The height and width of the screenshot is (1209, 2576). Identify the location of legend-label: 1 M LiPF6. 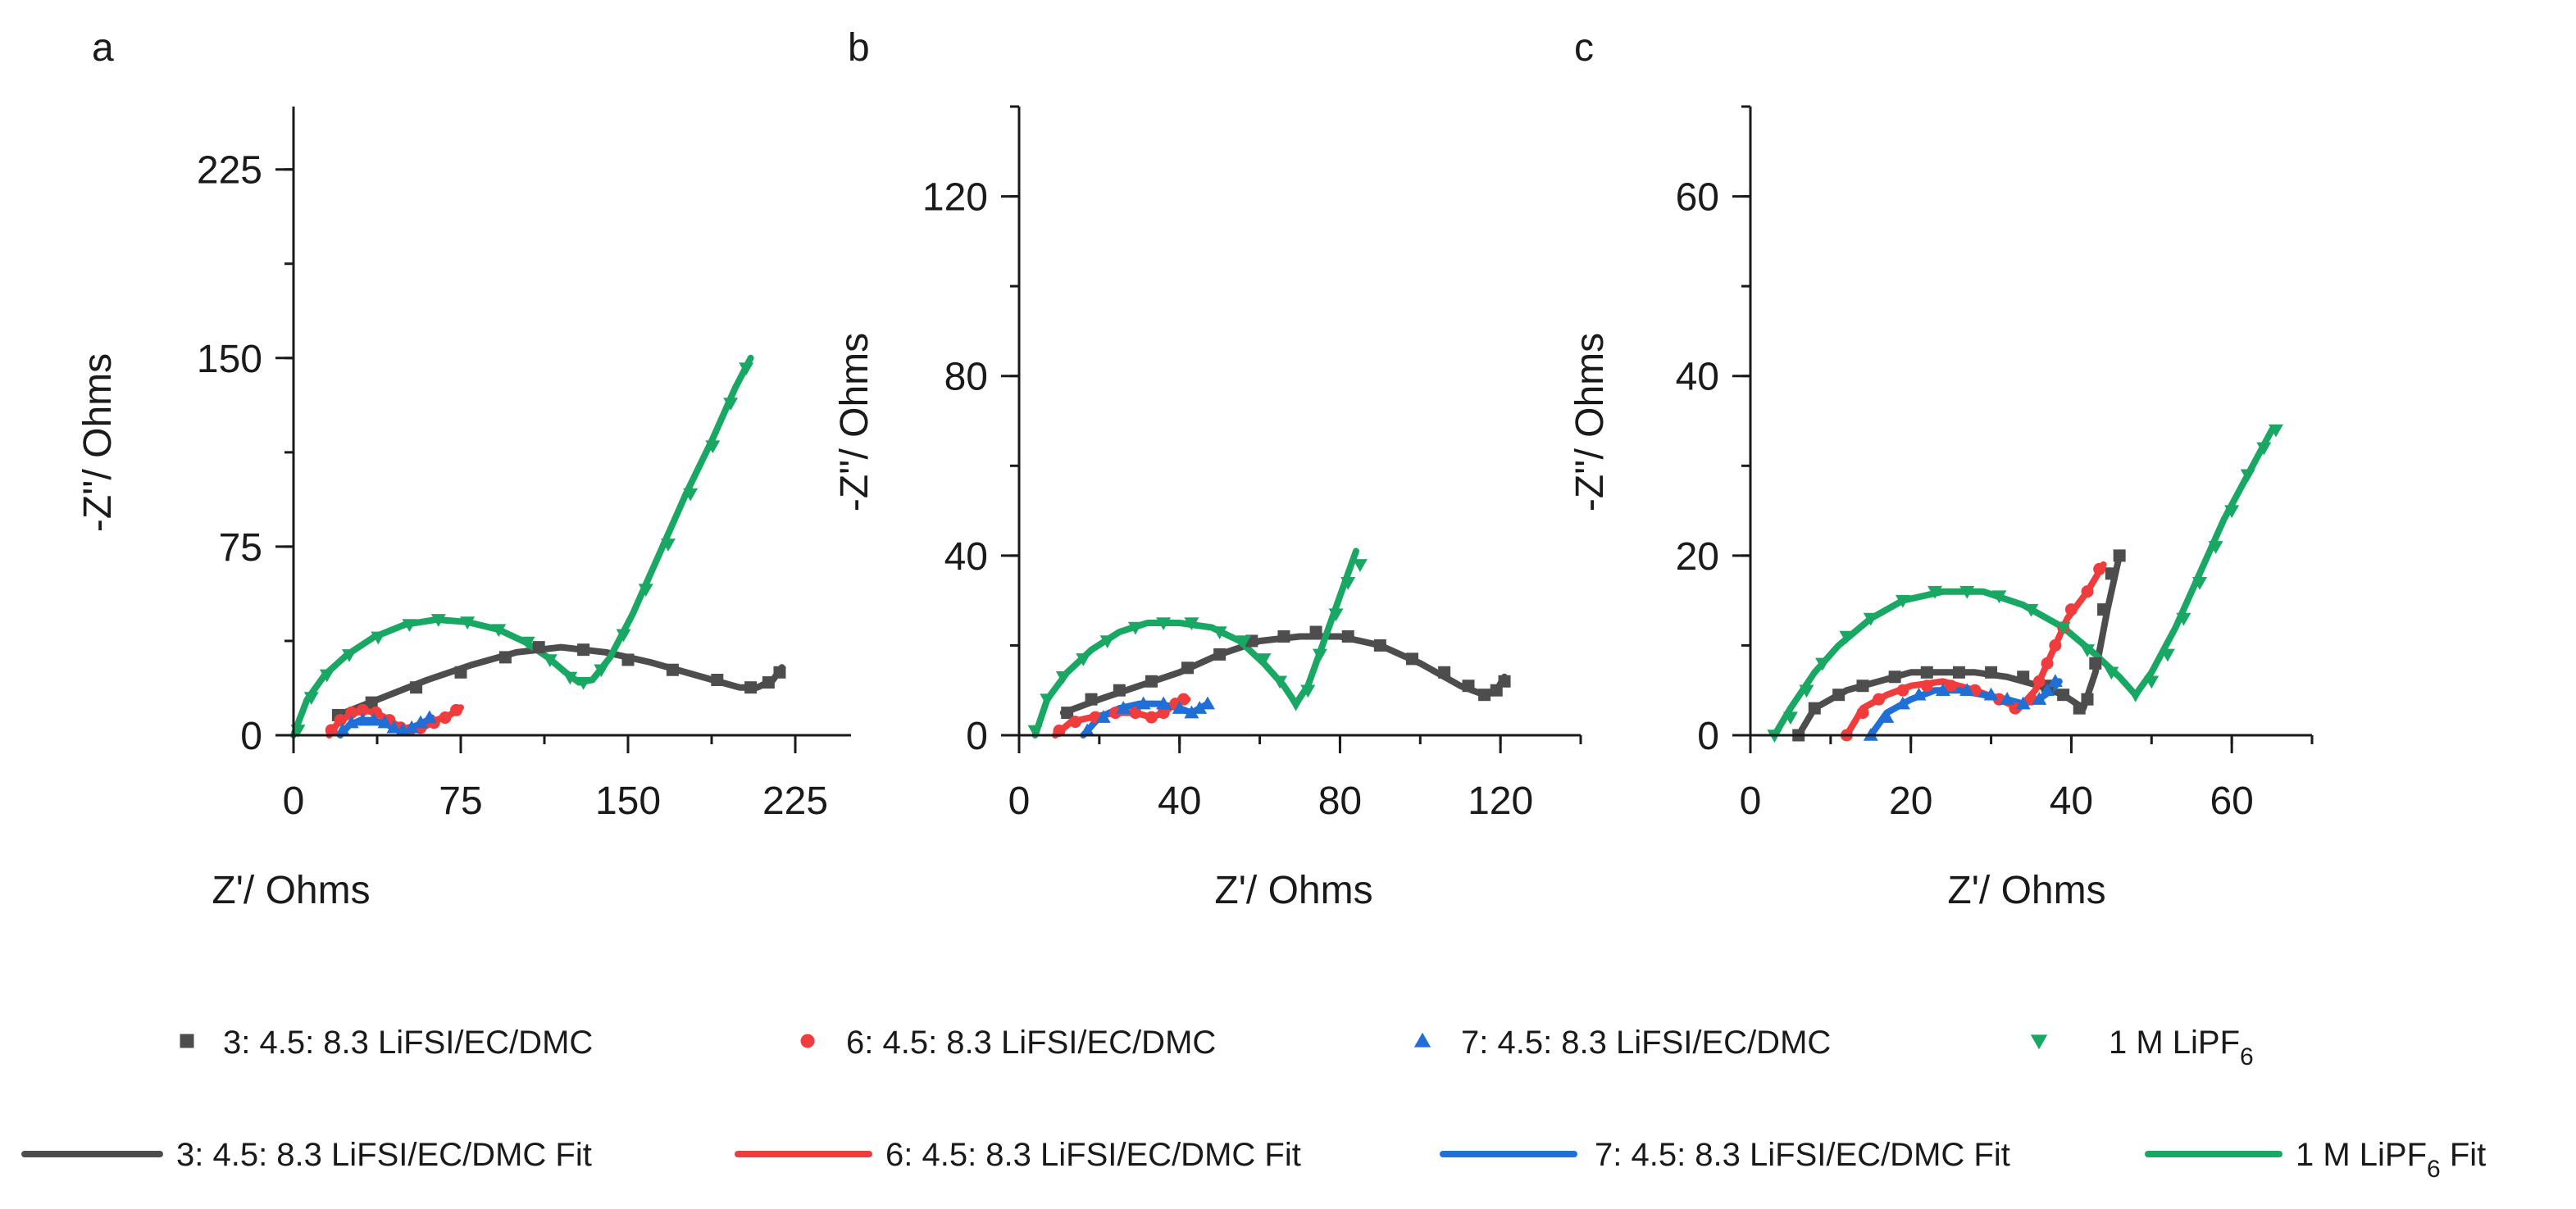
(2181, 1047).